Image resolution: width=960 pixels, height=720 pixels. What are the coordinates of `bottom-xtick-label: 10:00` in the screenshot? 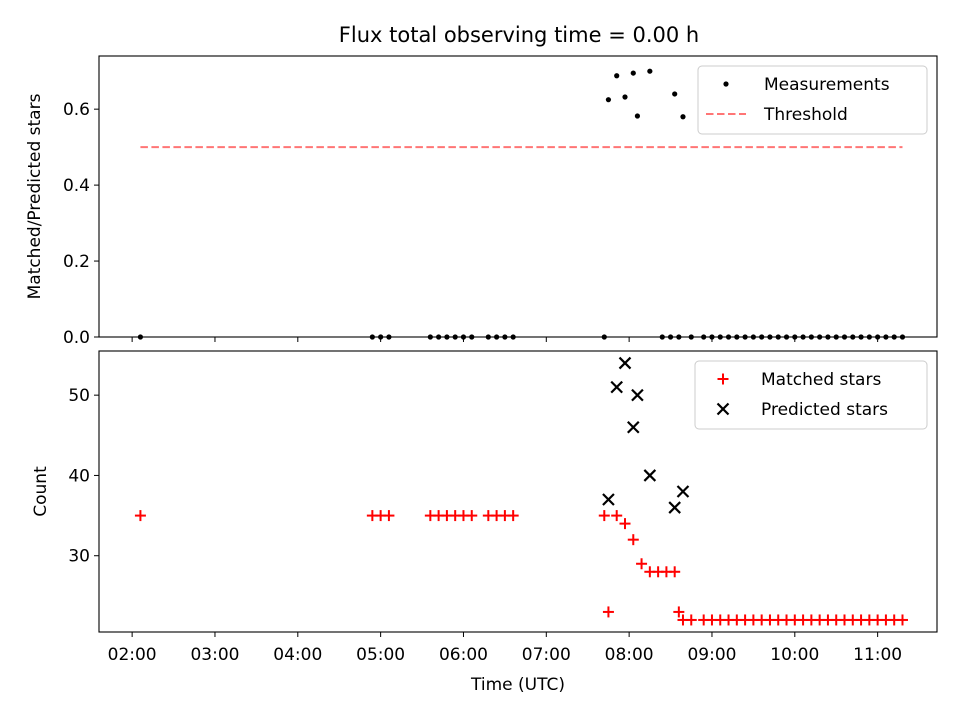 It's located at (794, 655).